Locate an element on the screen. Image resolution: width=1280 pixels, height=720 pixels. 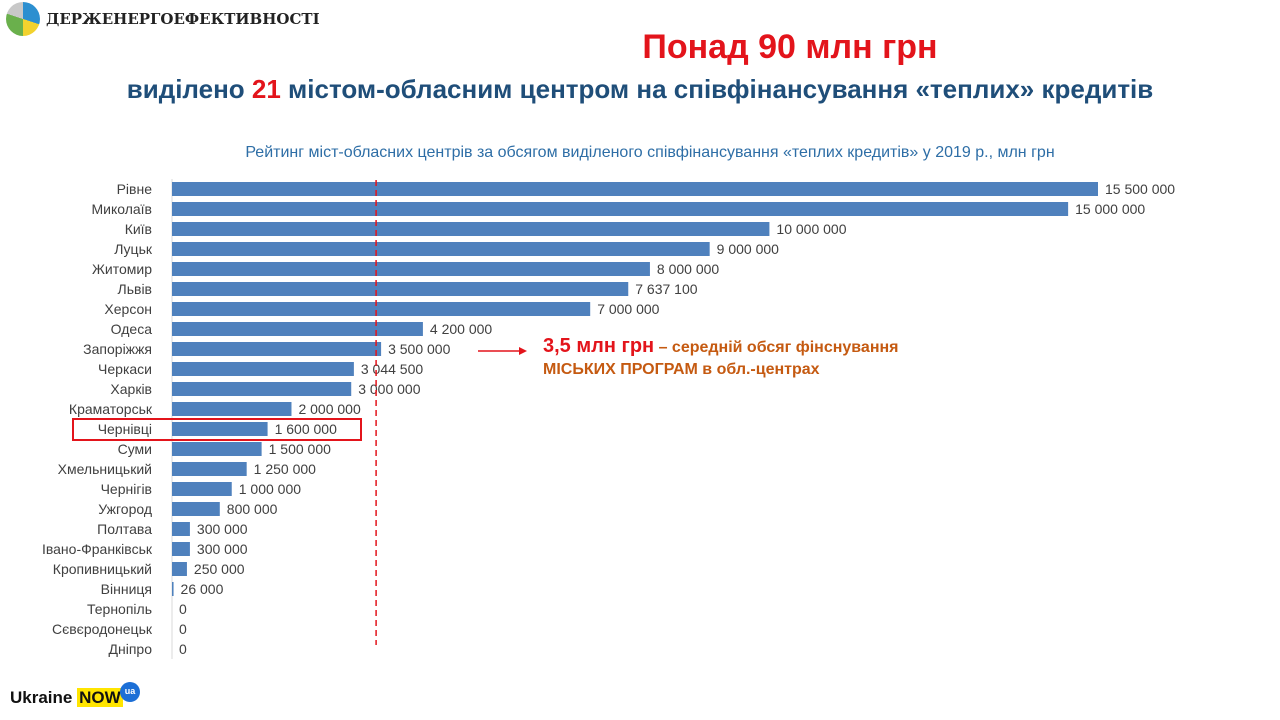
category-label: Рівне is located at coordinates (135, 189).